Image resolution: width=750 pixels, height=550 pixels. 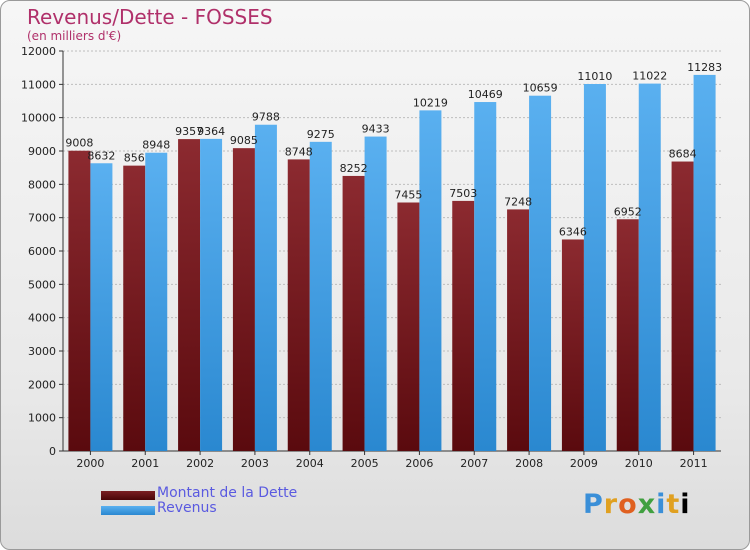 What do you see at coordinates (227, 493) in the screenshot?
I see `legend-label-debt: Montant de la Dette` at bounding box center [227, 493].